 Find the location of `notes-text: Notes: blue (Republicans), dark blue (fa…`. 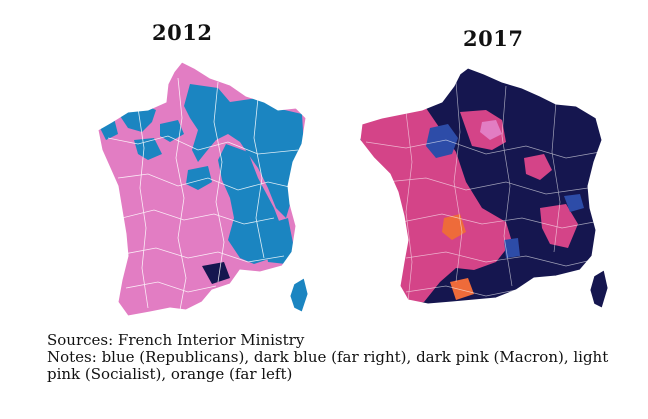

notes-text: Notes: blue (Republicans), dark blue (fa… is located at coordinates (328, 365).